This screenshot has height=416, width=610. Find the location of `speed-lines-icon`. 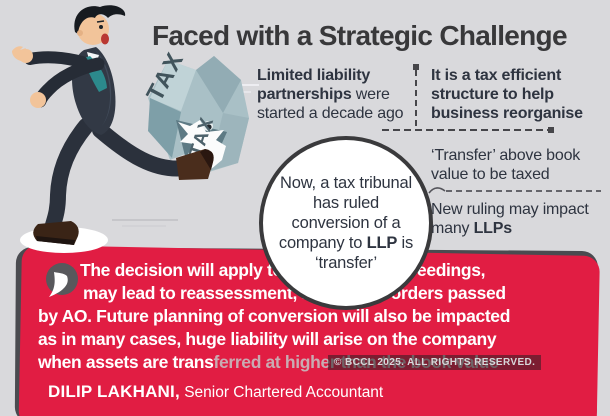

speed-lines-icon is located at coordinates (185, 155).